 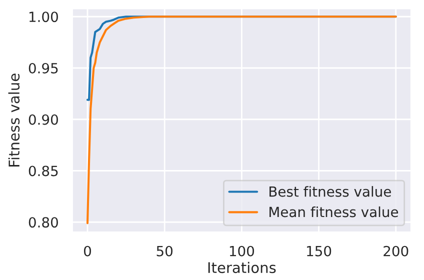 What do you see at coordinates (330, 191) in the screenshot?
I see `legend-label: Best fitness value` at bounding box center [330, 191].